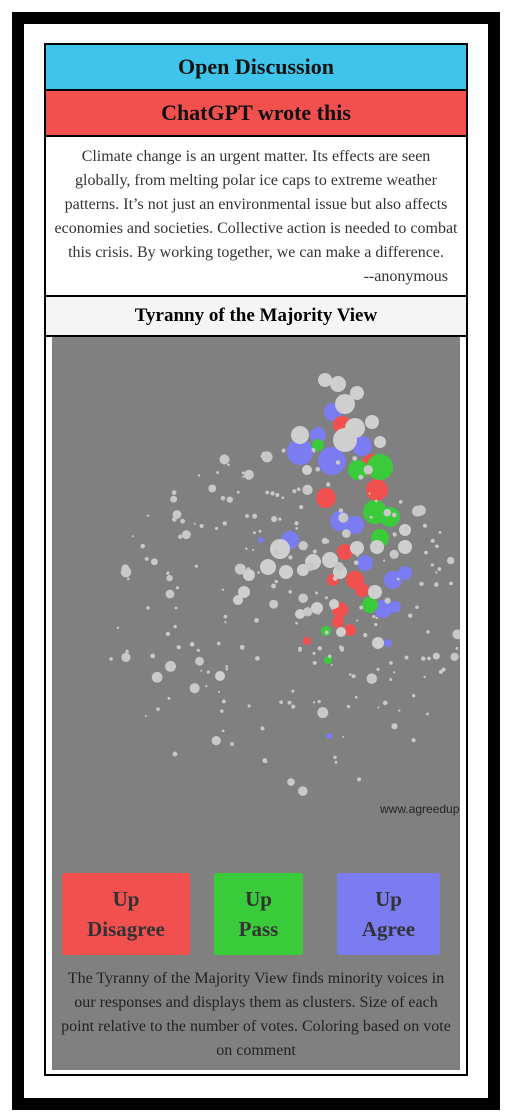 The height and width of the screenshot is (1120, 512). Describe the element at coordinates (256, 68) in the screenshot. I see `header: Open Discussion` at that location.